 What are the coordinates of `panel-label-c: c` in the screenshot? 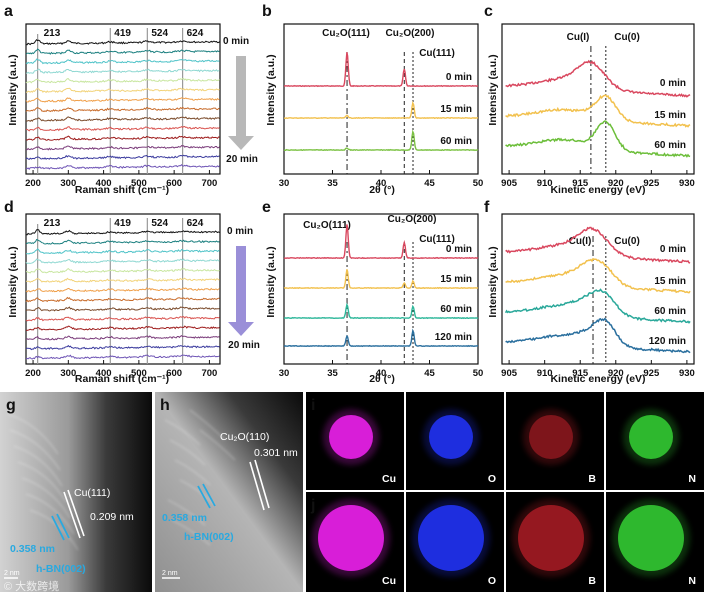 It's located at (488, 11).